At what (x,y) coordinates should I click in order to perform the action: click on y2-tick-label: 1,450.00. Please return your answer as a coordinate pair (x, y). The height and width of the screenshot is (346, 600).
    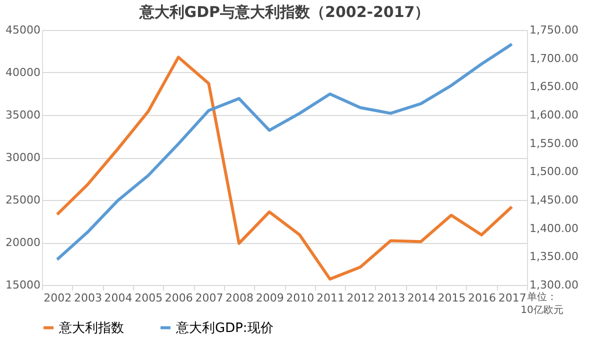
    Looking at the image, I should click on (554, 200).